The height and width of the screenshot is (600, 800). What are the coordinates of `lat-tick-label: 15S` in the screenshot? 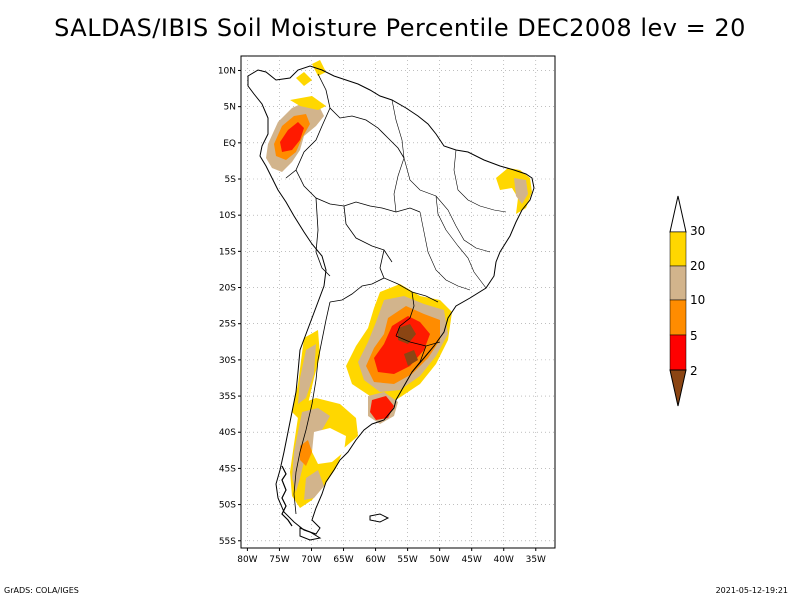 It's located at (227, 252).